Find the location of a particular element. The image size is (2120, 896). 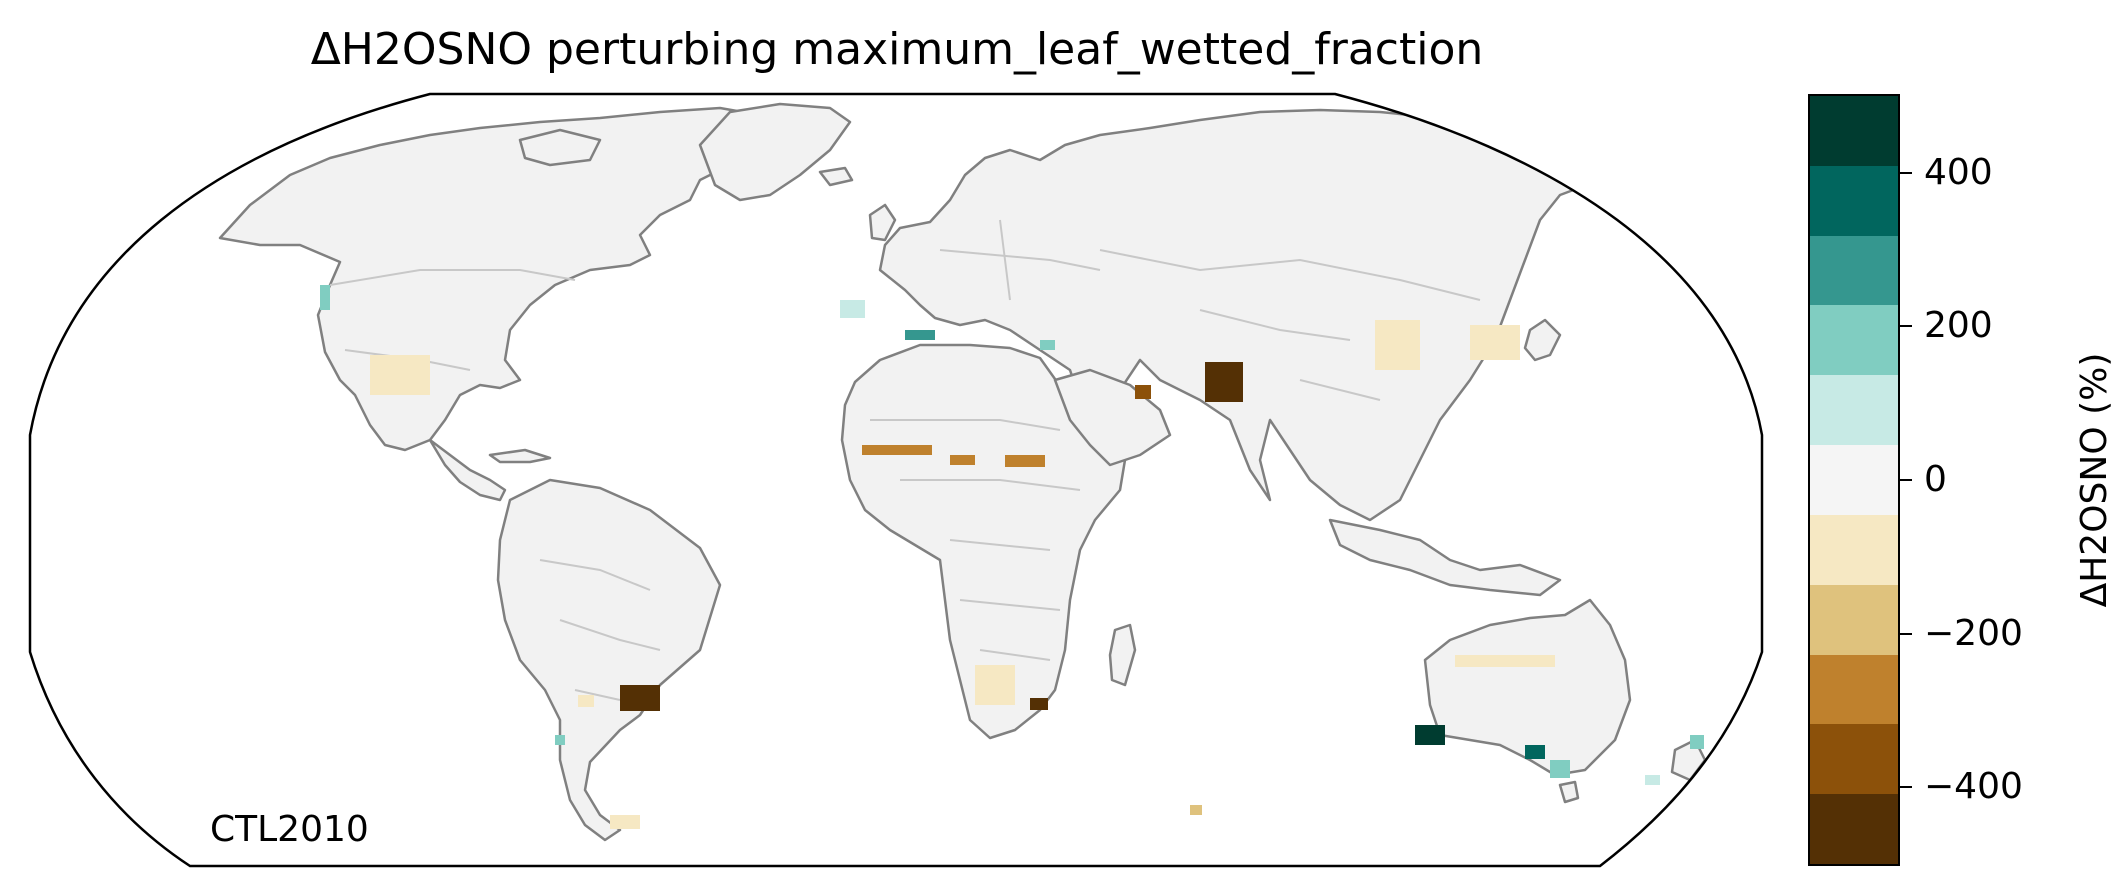

south-america-landmass is located at coordinates (609, 660).